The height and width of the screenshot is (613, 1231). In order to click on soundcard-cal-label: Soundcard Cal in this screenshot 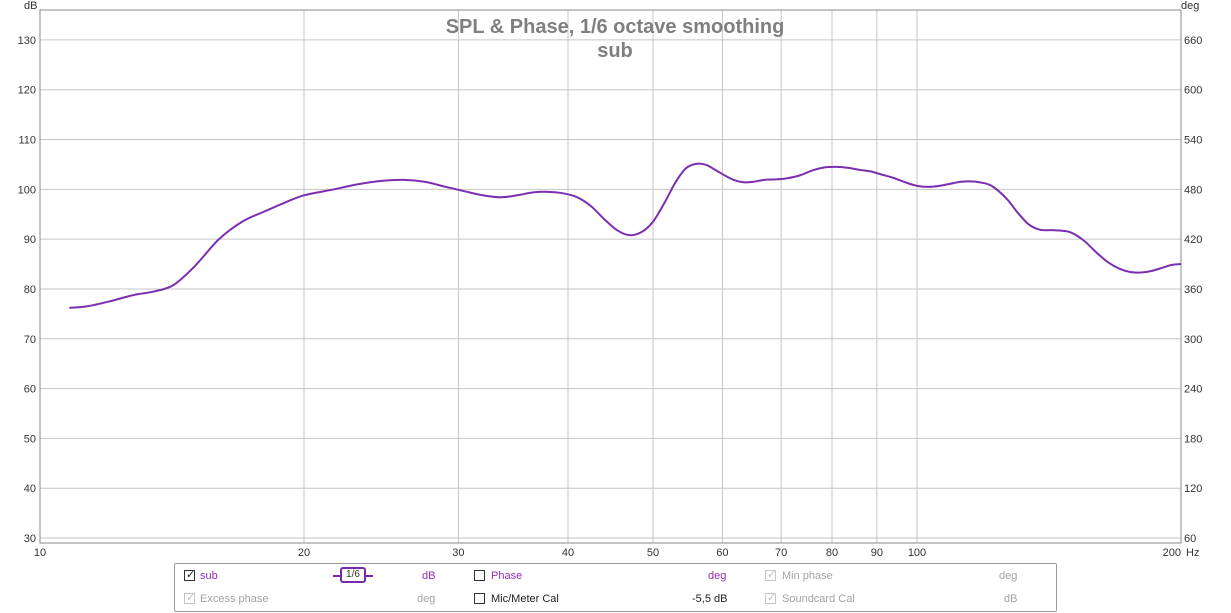, I will do `click(818, 599)`.